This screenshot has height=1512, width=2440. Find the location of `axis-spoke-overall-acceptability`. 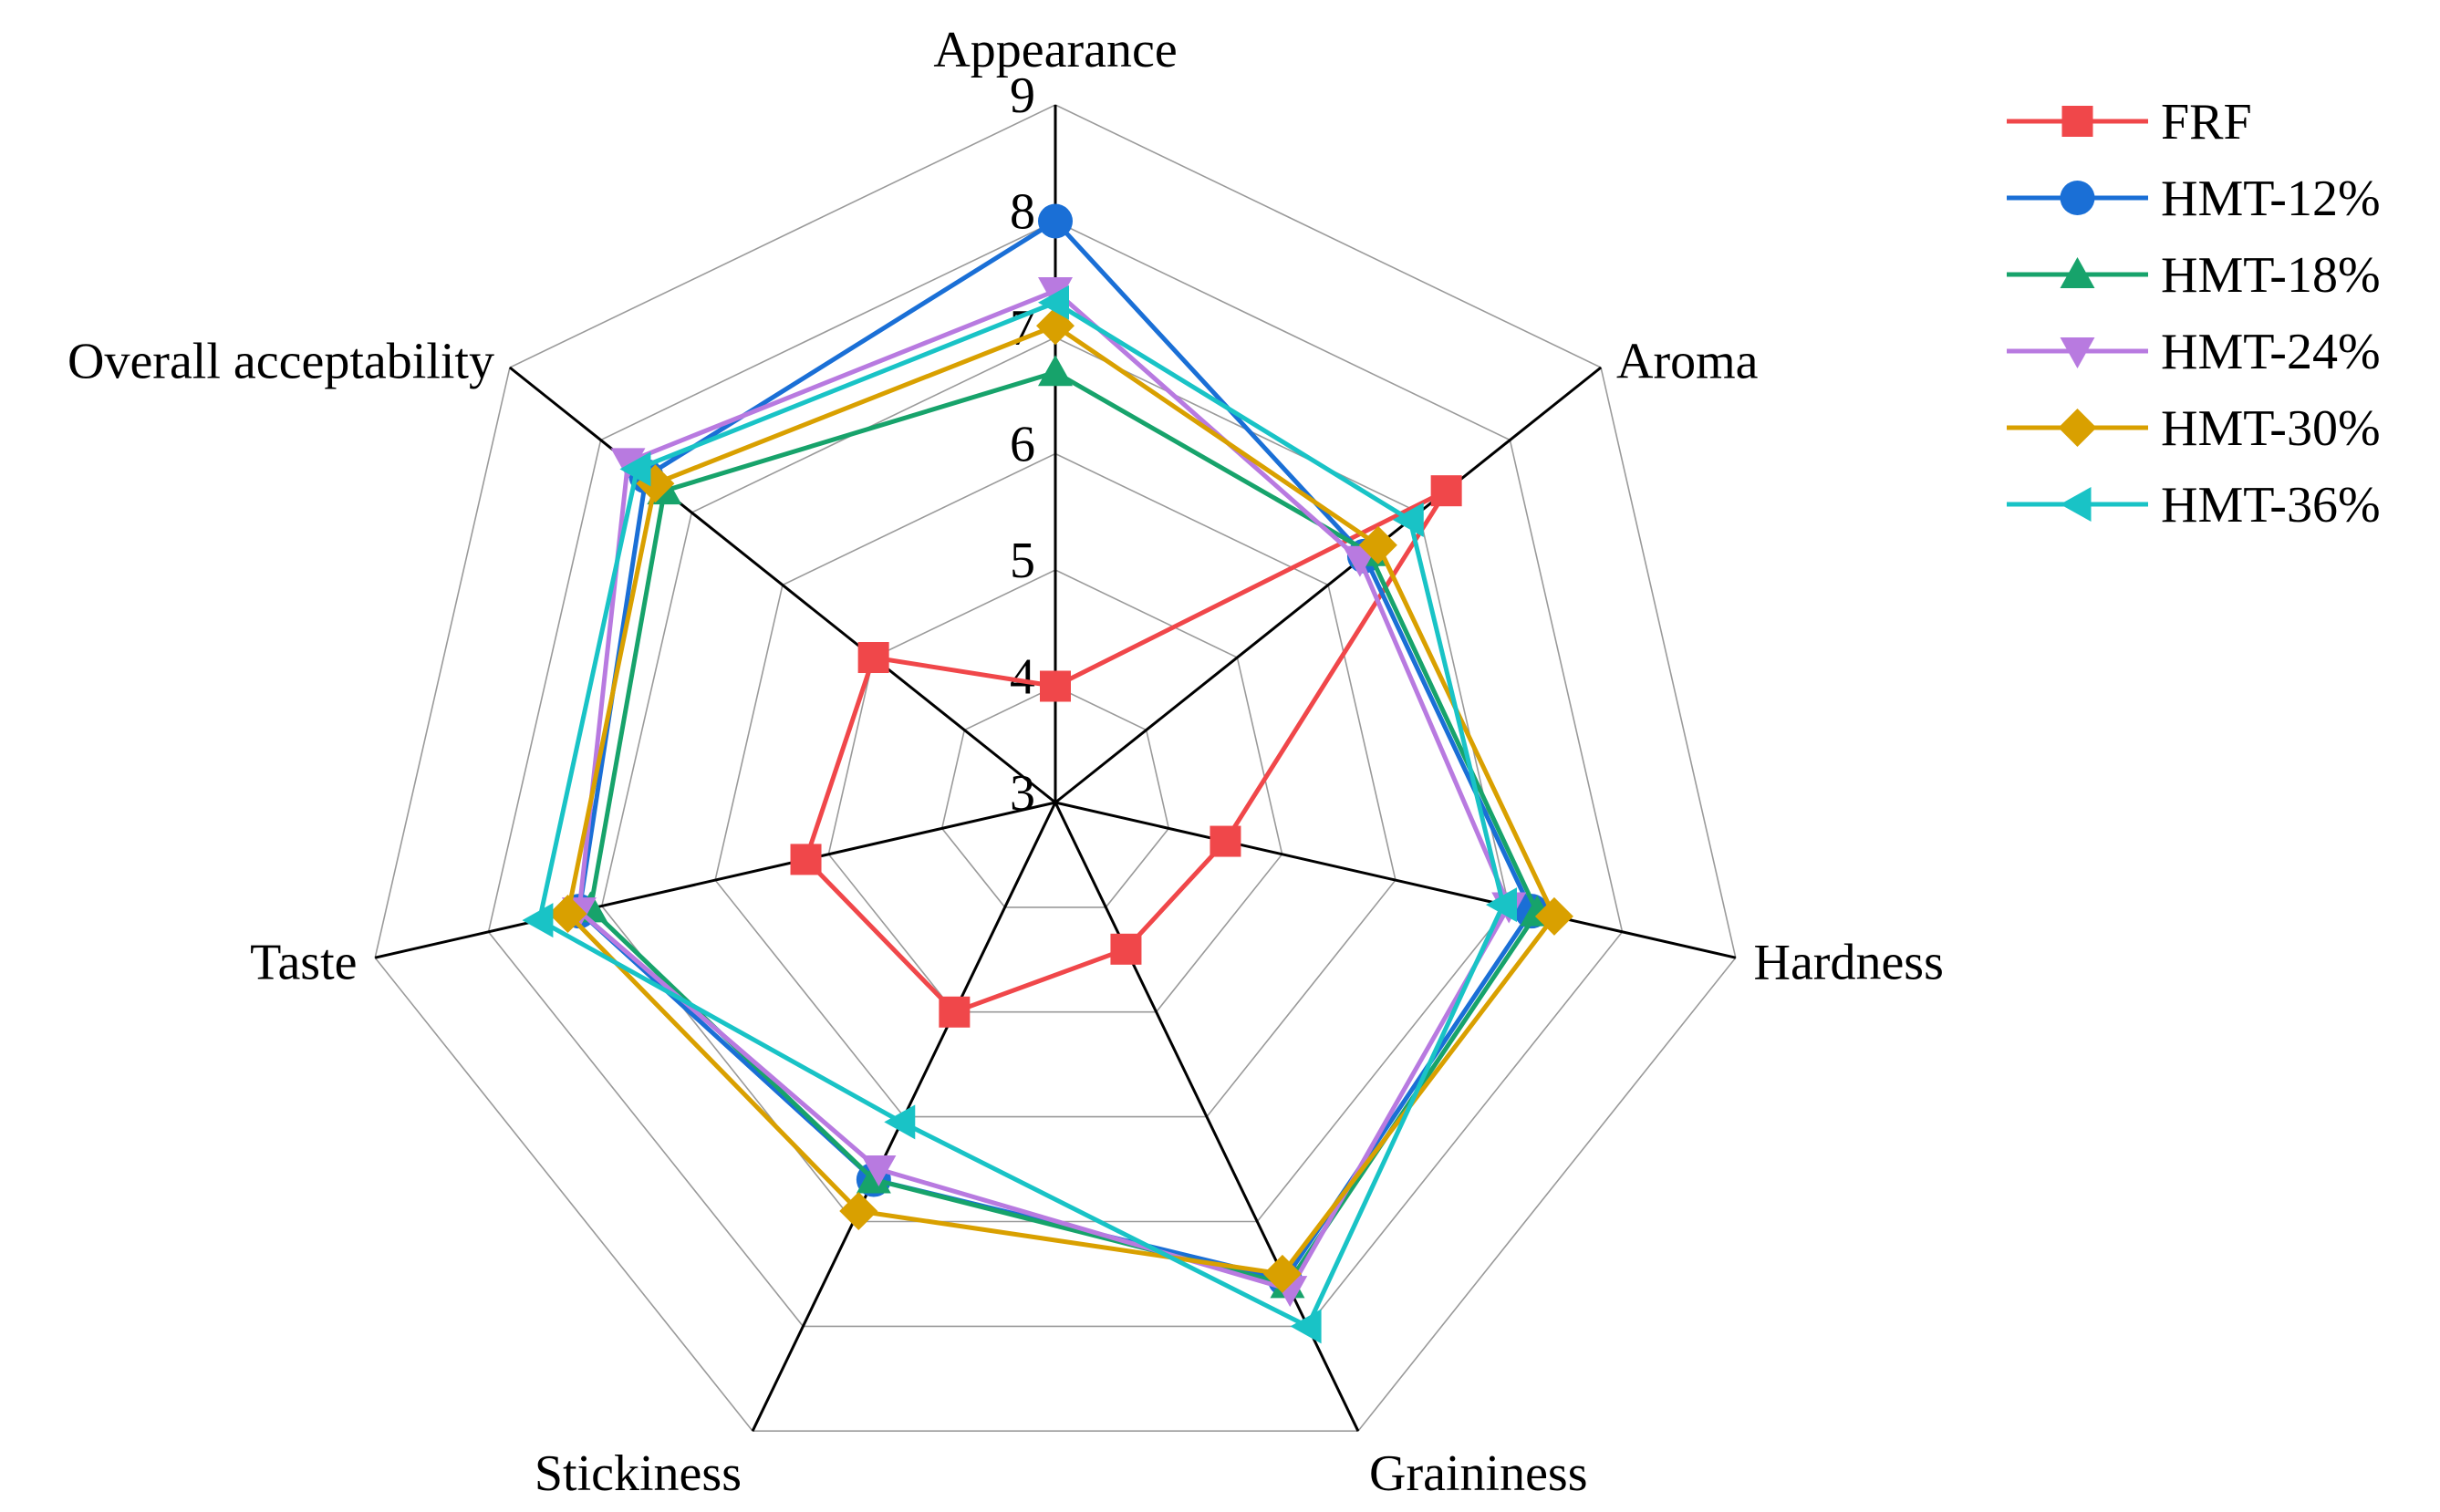

axis-spoke-overall-acceptability is located at coordinates (782, 585).